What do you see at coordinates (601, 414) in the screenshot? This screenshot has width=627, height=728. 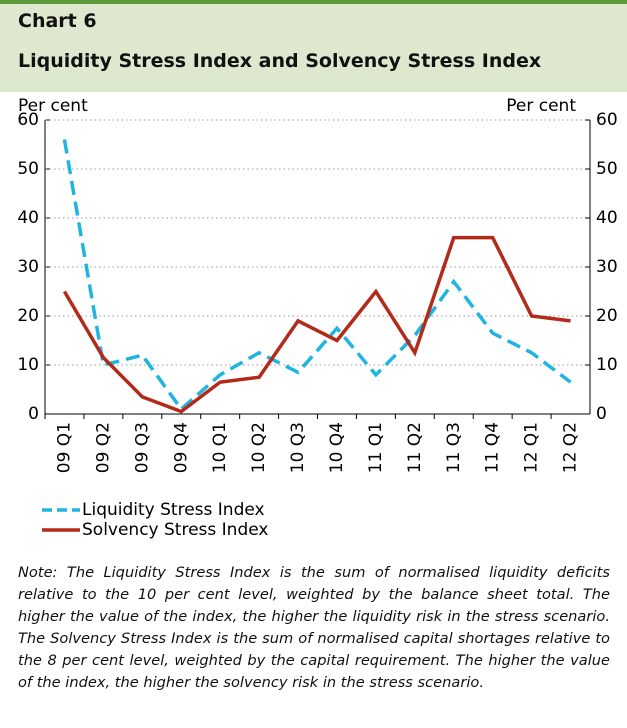 I see `y2-tick-label: 0` at bounding box center [601, 414].